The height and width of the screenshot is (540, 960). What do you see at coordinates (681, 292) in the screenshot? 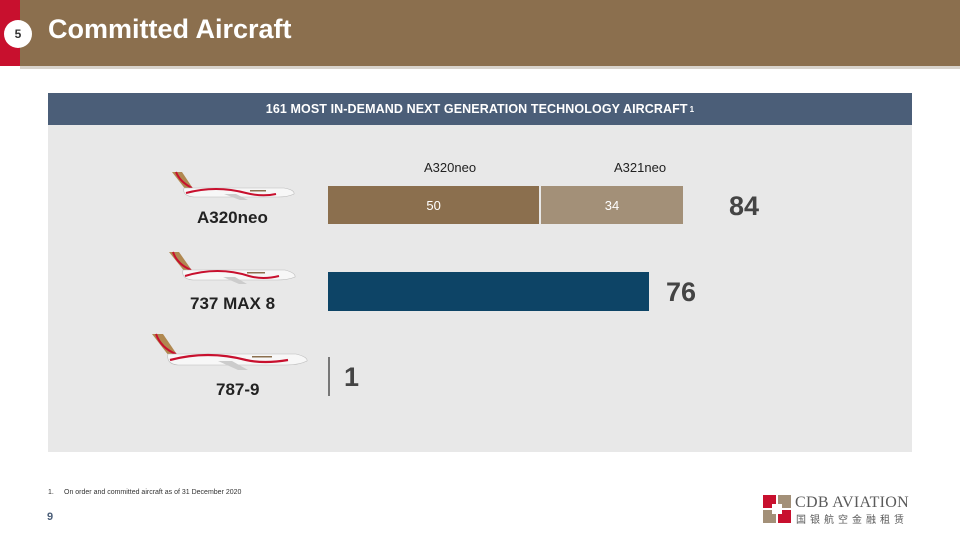
I see `total-label-737-max-8: 76` at bounding box center [681, 292].